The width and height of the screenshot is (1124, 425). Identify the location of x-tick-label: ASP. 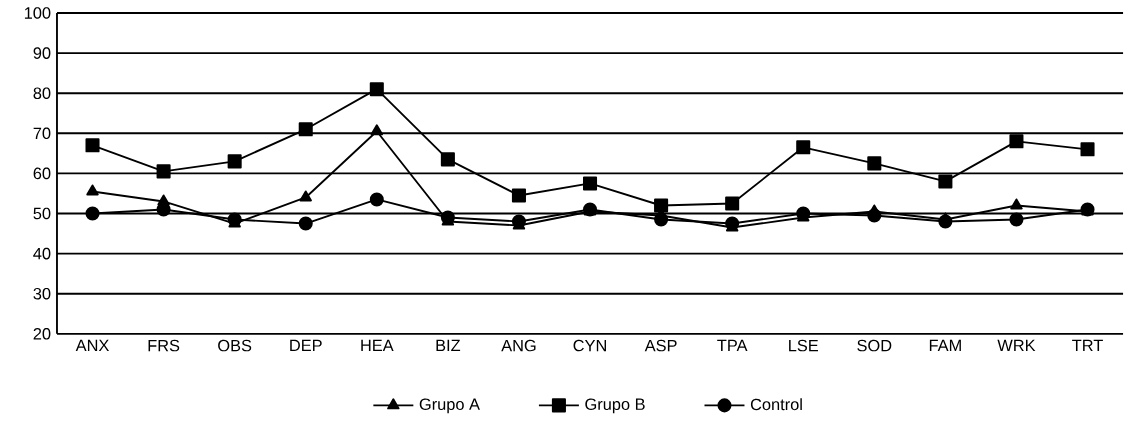
(660, 345).